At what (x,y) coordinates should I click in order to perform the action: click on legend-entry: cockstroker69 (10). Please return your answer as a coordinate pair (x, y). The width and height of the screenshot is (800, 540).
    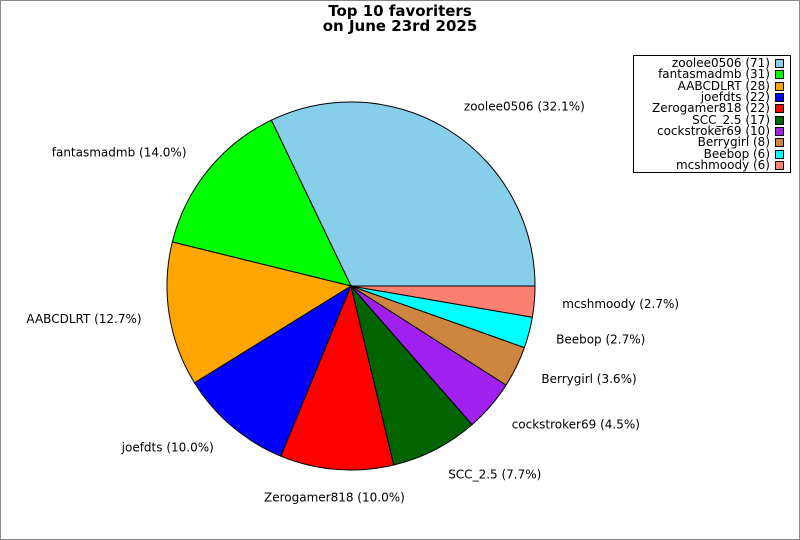
    Looking at the image, I should click on (712, 130).